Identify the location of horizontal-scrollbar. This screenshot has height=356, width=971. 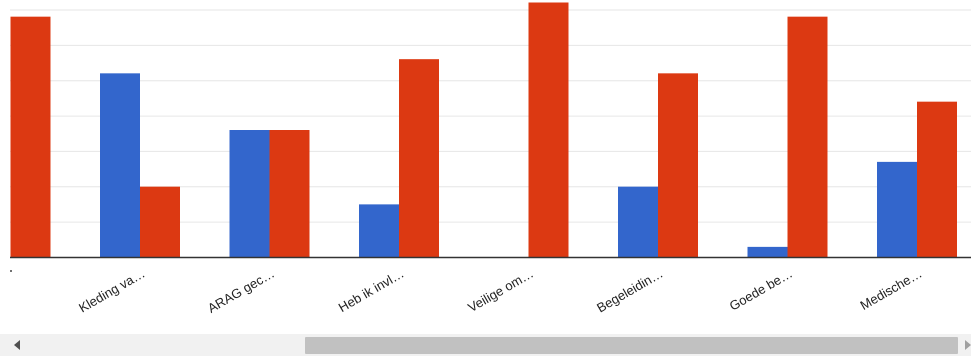
(485, 345).